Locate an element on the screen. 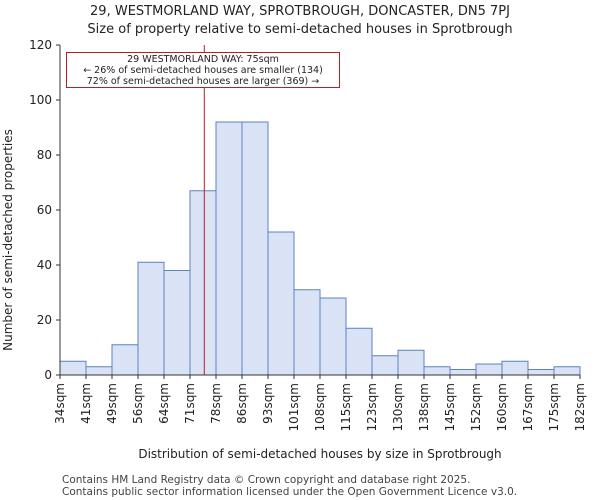 The width and height of the screenshot is (600, 500). y-tick-label: 0 is located at coordinates (48, 375).